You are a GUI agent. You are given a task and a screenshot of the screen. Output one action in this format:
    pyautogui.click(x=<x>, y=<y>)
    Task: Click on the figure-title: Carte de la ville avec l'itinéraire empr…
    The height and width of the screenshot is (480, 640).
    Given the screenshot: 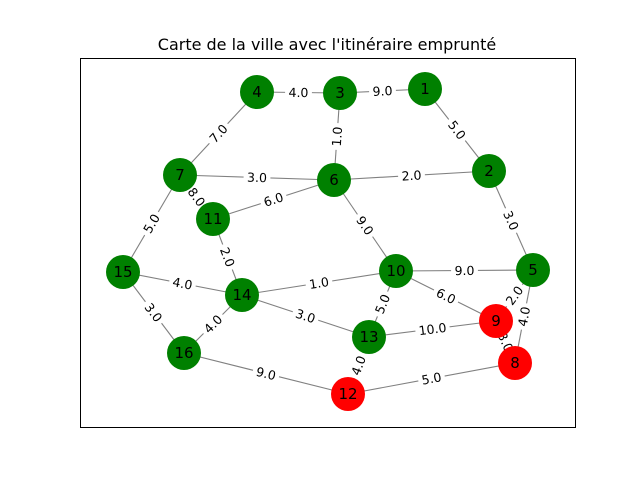 What is the action you would take?
    pyautogui.click(x=327, y=44)
    